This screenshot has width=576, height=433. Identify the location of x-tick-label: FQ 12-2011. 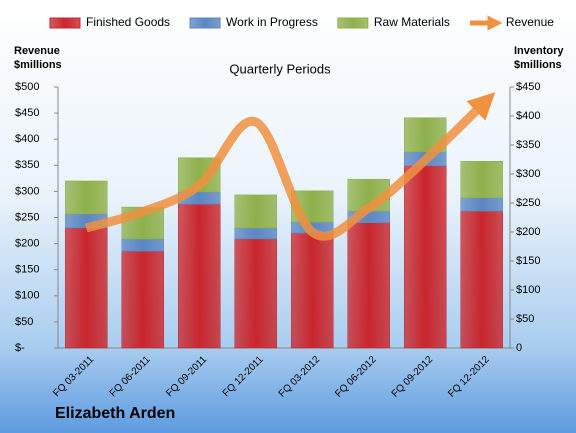
(243, 376).